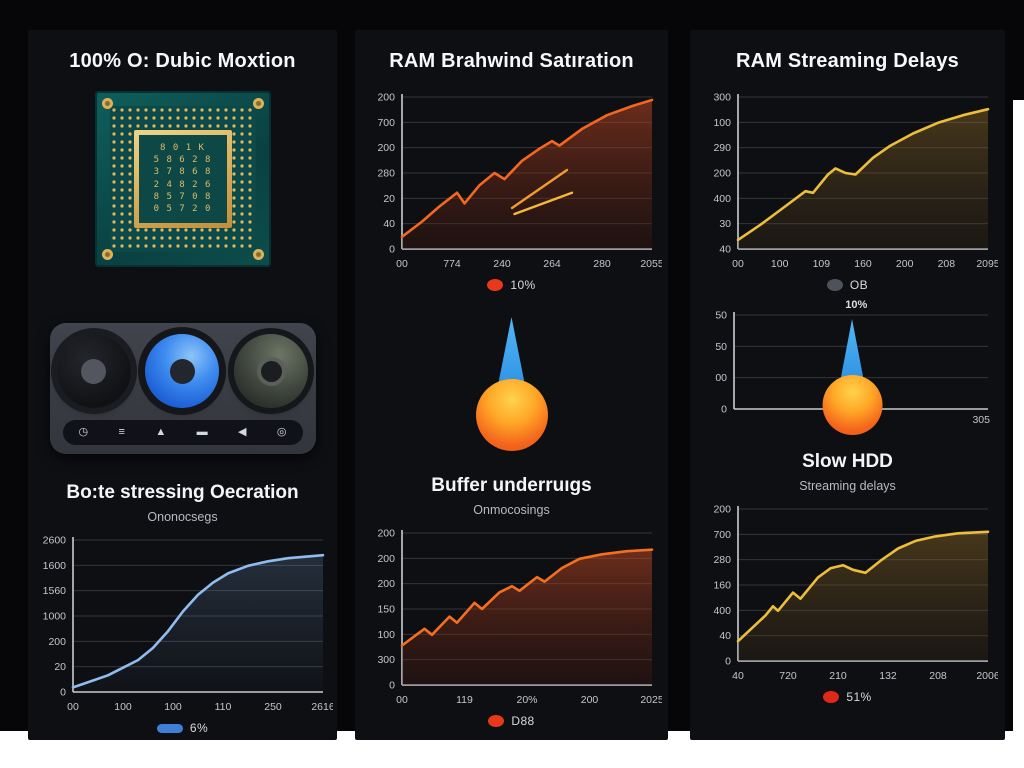  I want to click on section-heading: Slow HDD, so click(847, 461).